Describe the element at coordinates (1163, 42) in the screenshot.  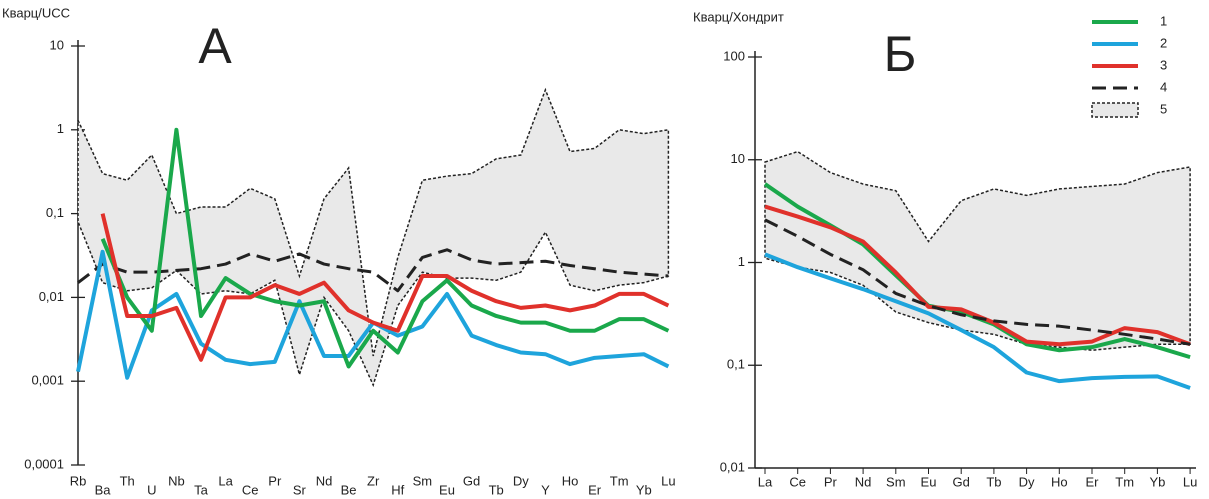
I see `legend-label: 2` at that location.